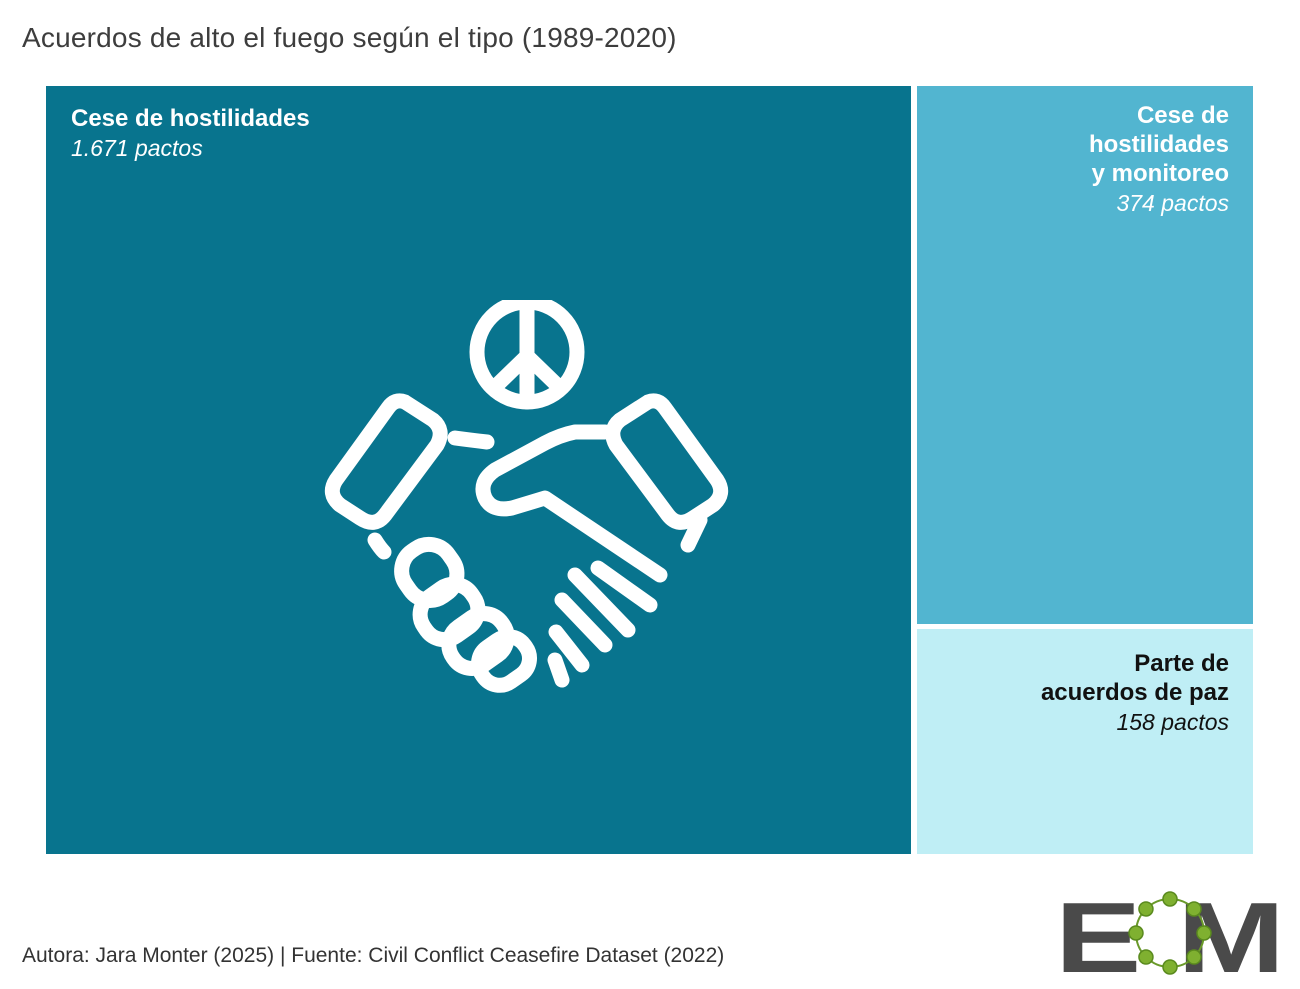  I want to click on handshake-peace-icon, so click(526, 496).